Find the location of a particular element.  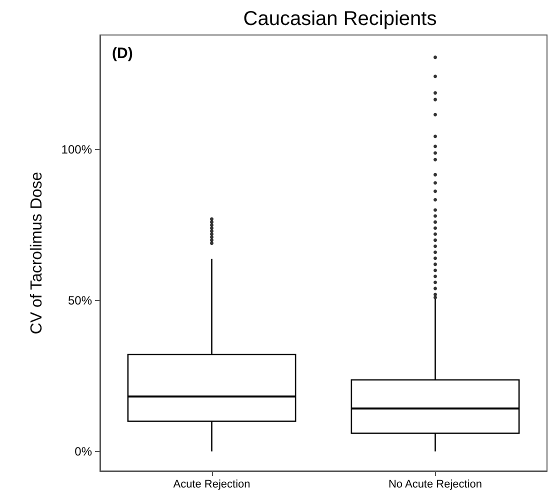

y-axis-title: CV of Tacrolimus Dose is located at coordinates (37, 253).